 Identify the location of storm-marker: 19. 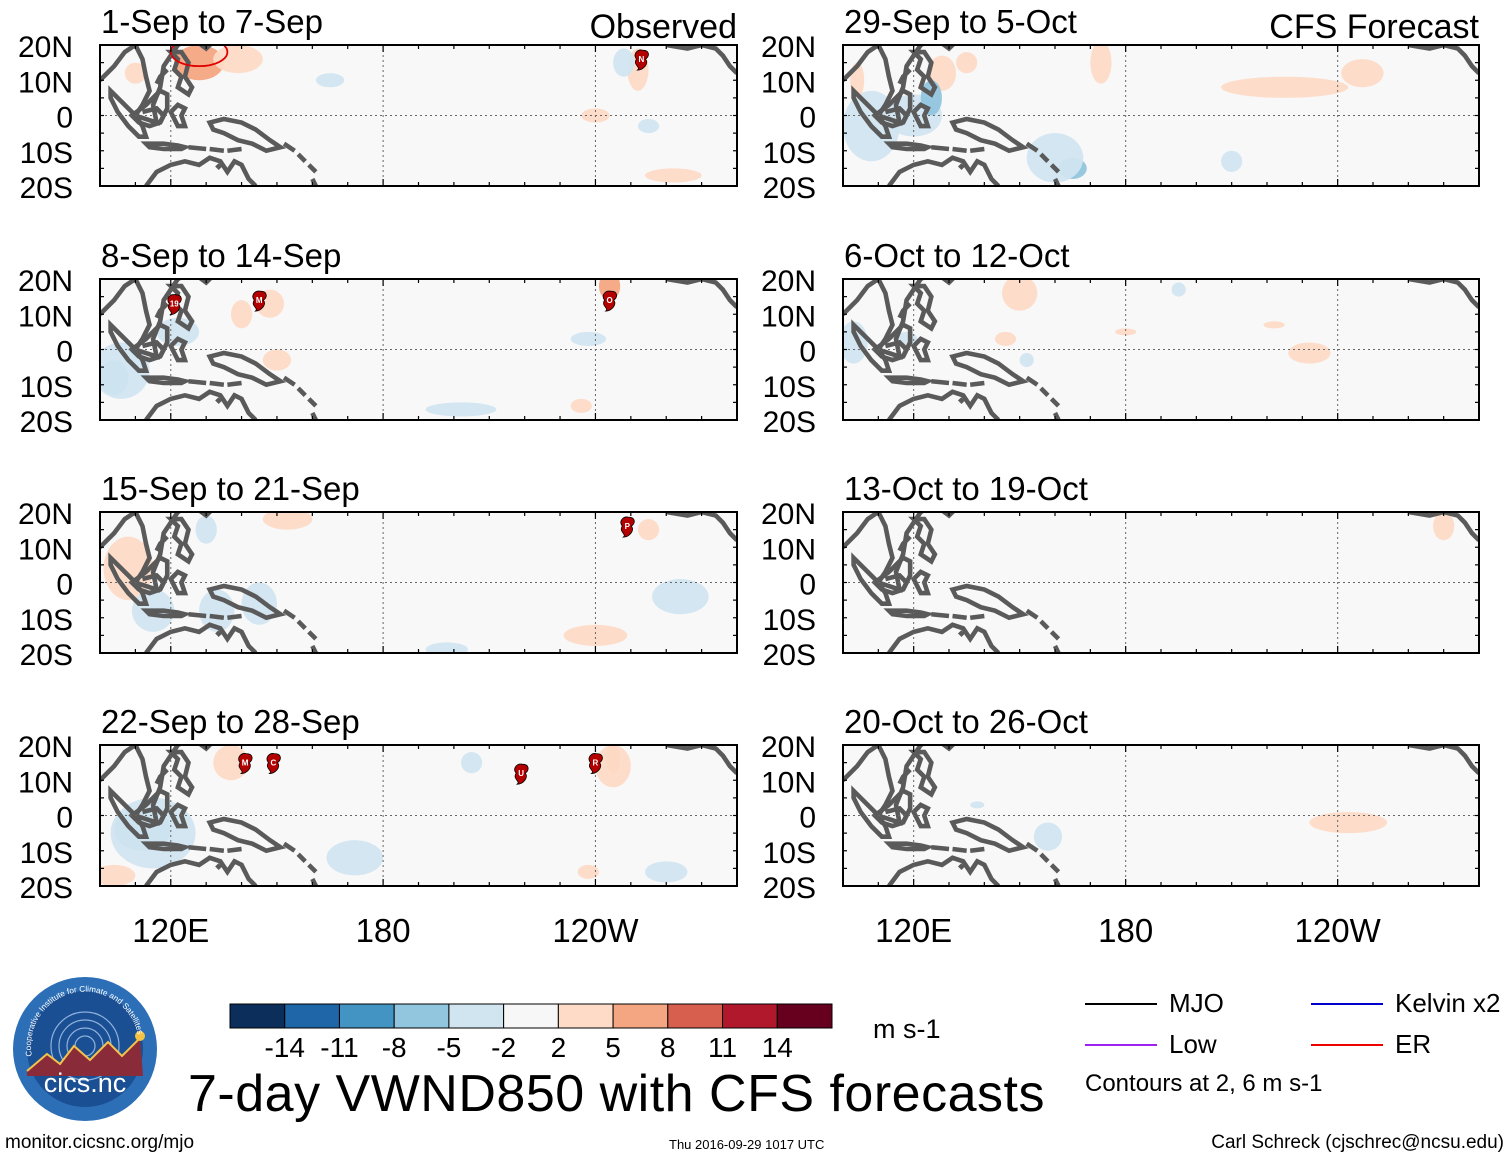
(174, 305).